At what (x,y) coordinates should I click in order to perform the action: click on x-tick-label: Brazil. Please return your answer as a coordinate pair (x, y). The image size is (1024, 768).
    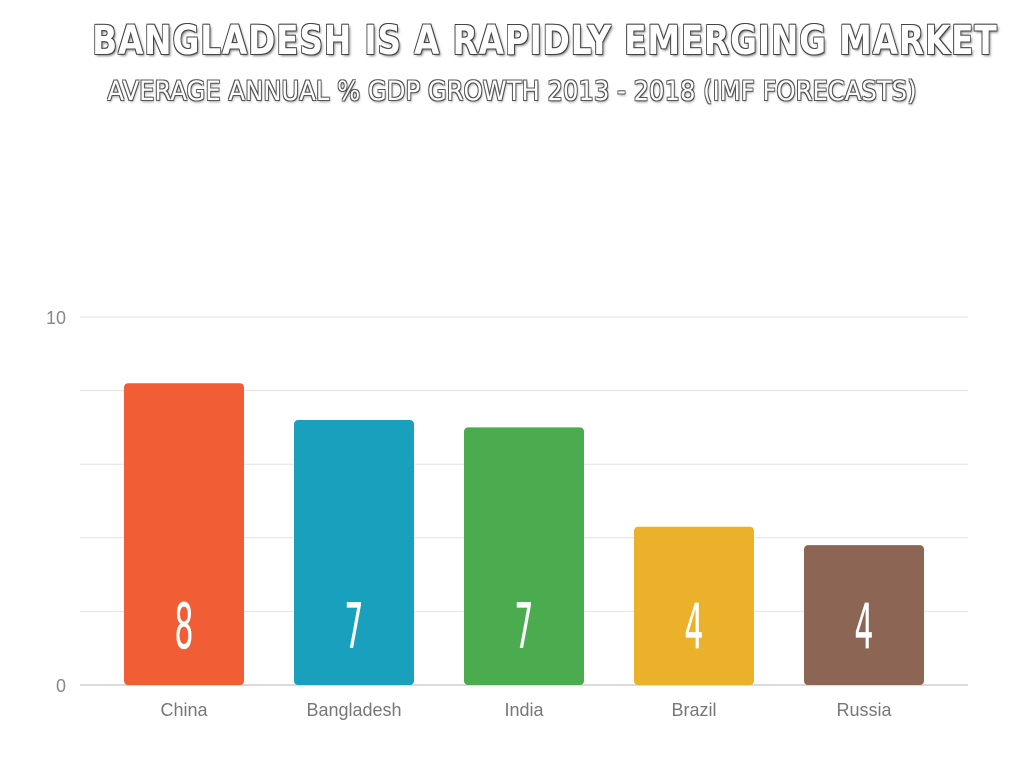
    Looking at the image, I should click on (693, 710).